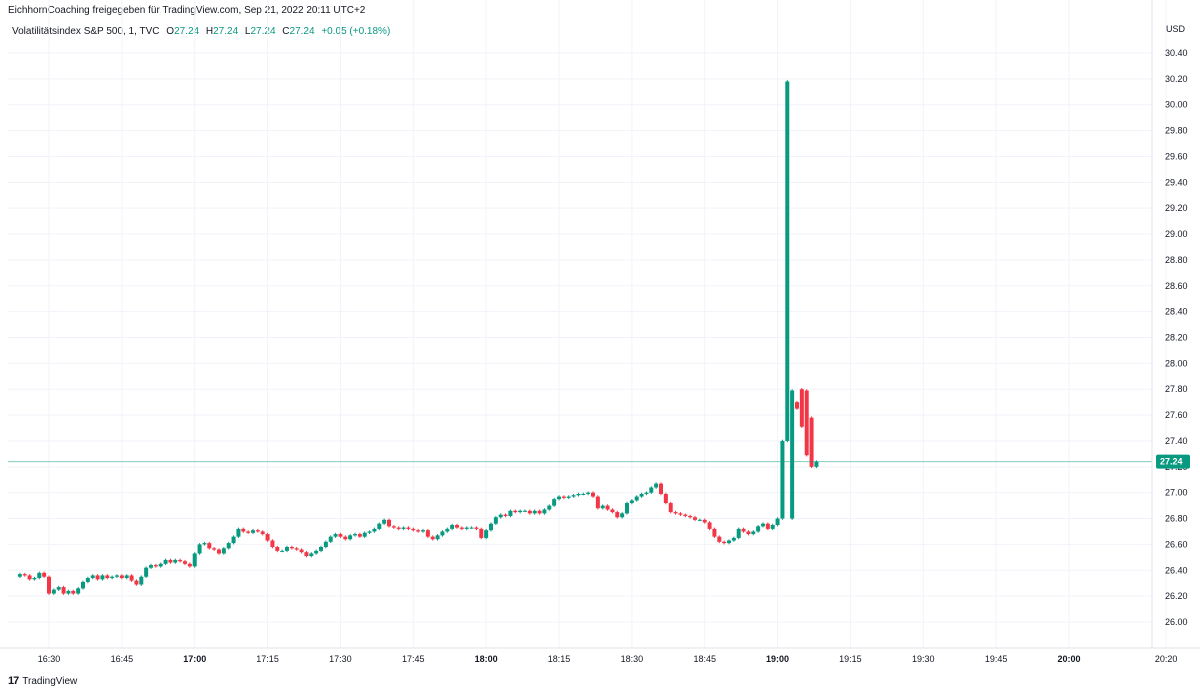 This screenshot has width=1200, height=693. What do you see at coordinates (1176, 519) in the screenshot?
I see `price-tick-label: 26.80` at bounding box center [1176, 519].